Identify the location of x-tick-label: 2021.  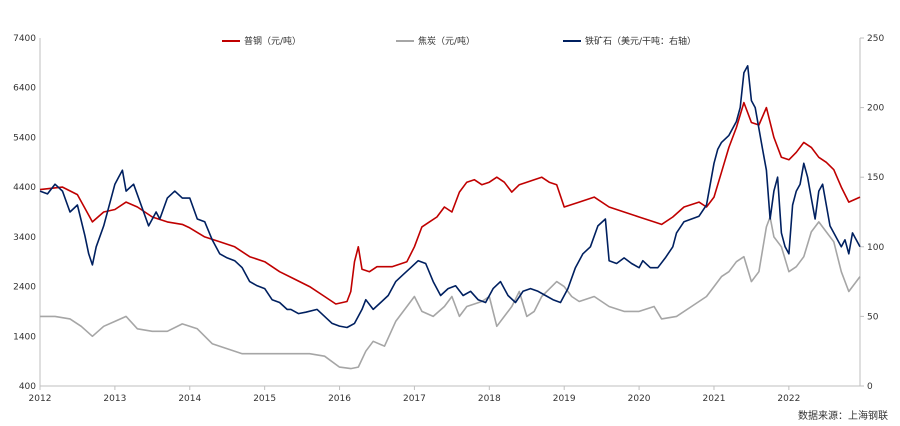
(714, 399).